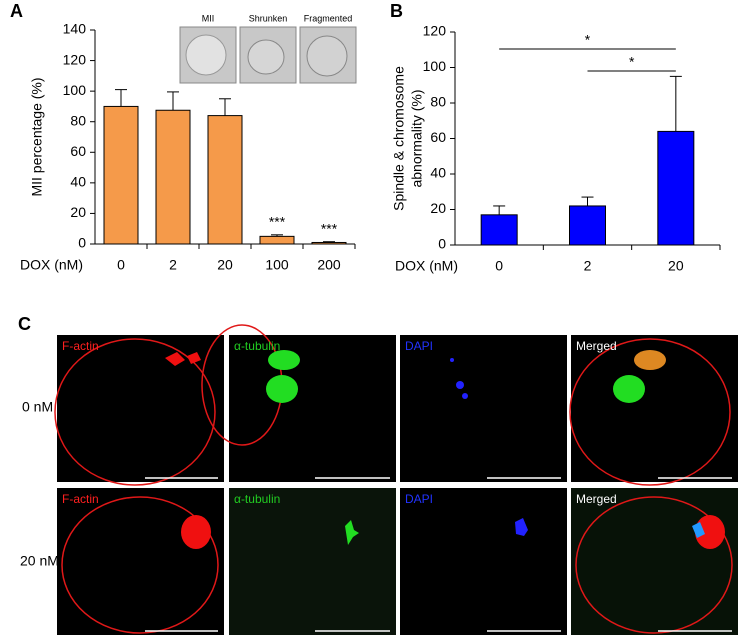 The width and height of the screenshot is (750, 639). Describe the element at coordinates (208, 18) in the screenshot. I see `inset-label: MII` at that location.